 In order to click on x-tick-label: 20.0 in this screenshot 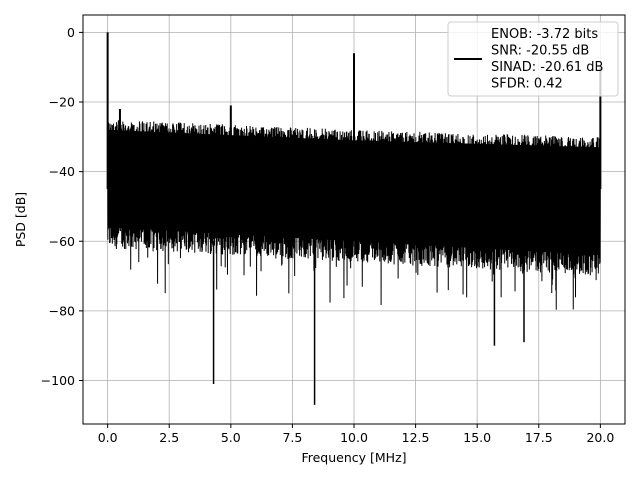, I will do `click(600, 437)`.